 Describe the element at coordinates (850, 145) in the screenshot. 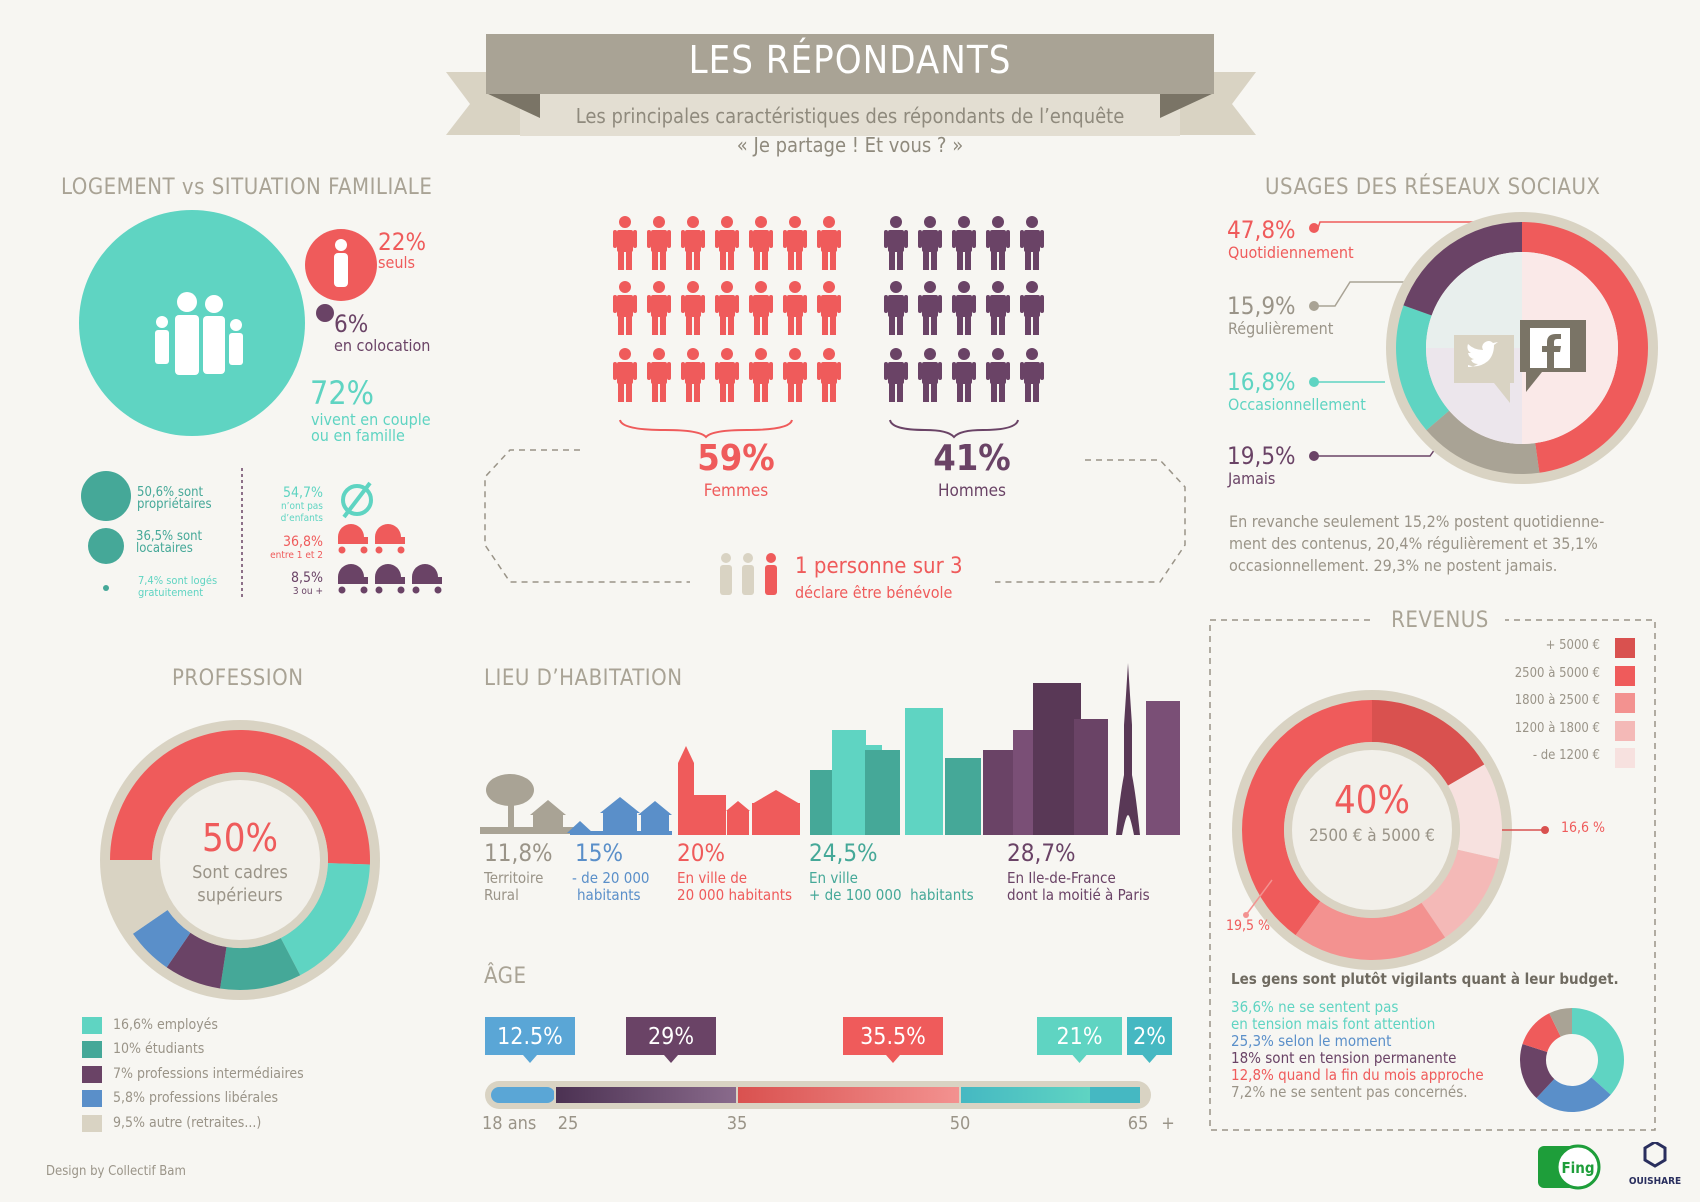

I see `page-subtitle-line2: « Je partage ! Et vous ? »` at that location.